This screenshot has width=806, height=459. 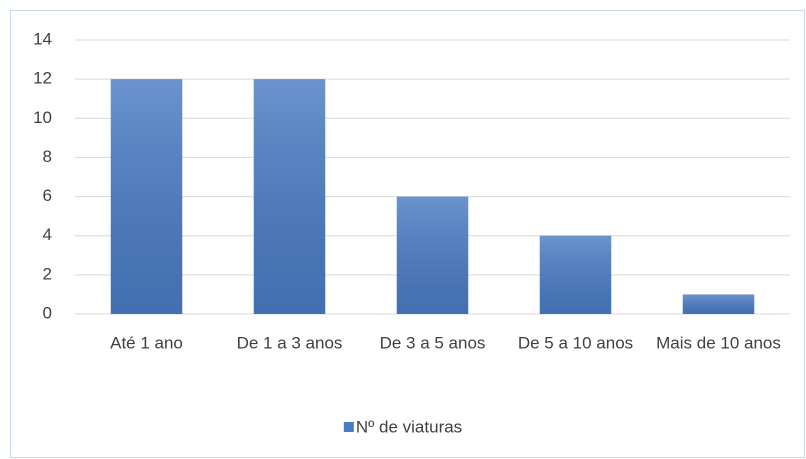 I want to click on y-tick-label: 12, so click(x=42, y=78).